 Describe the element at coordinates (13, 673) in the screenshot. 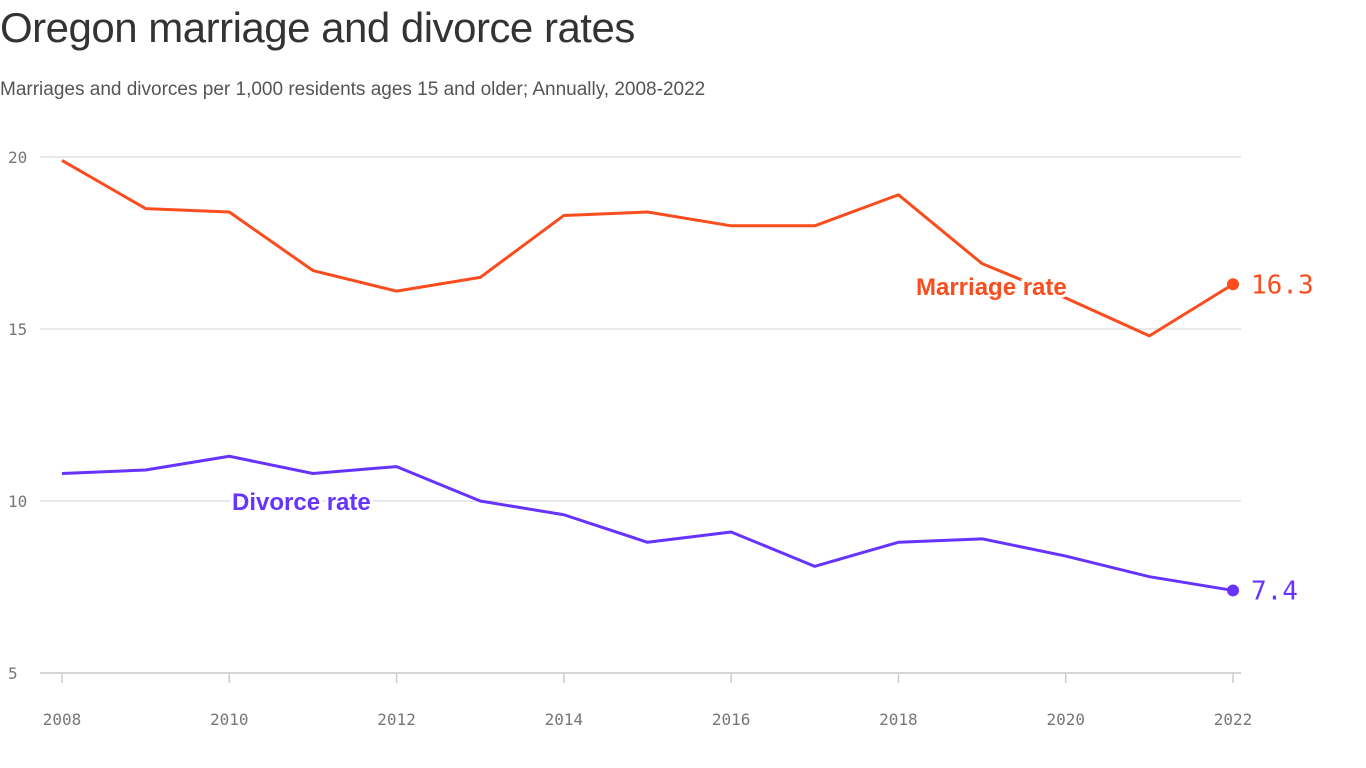

I see `y-tick-label: 5` at that location.